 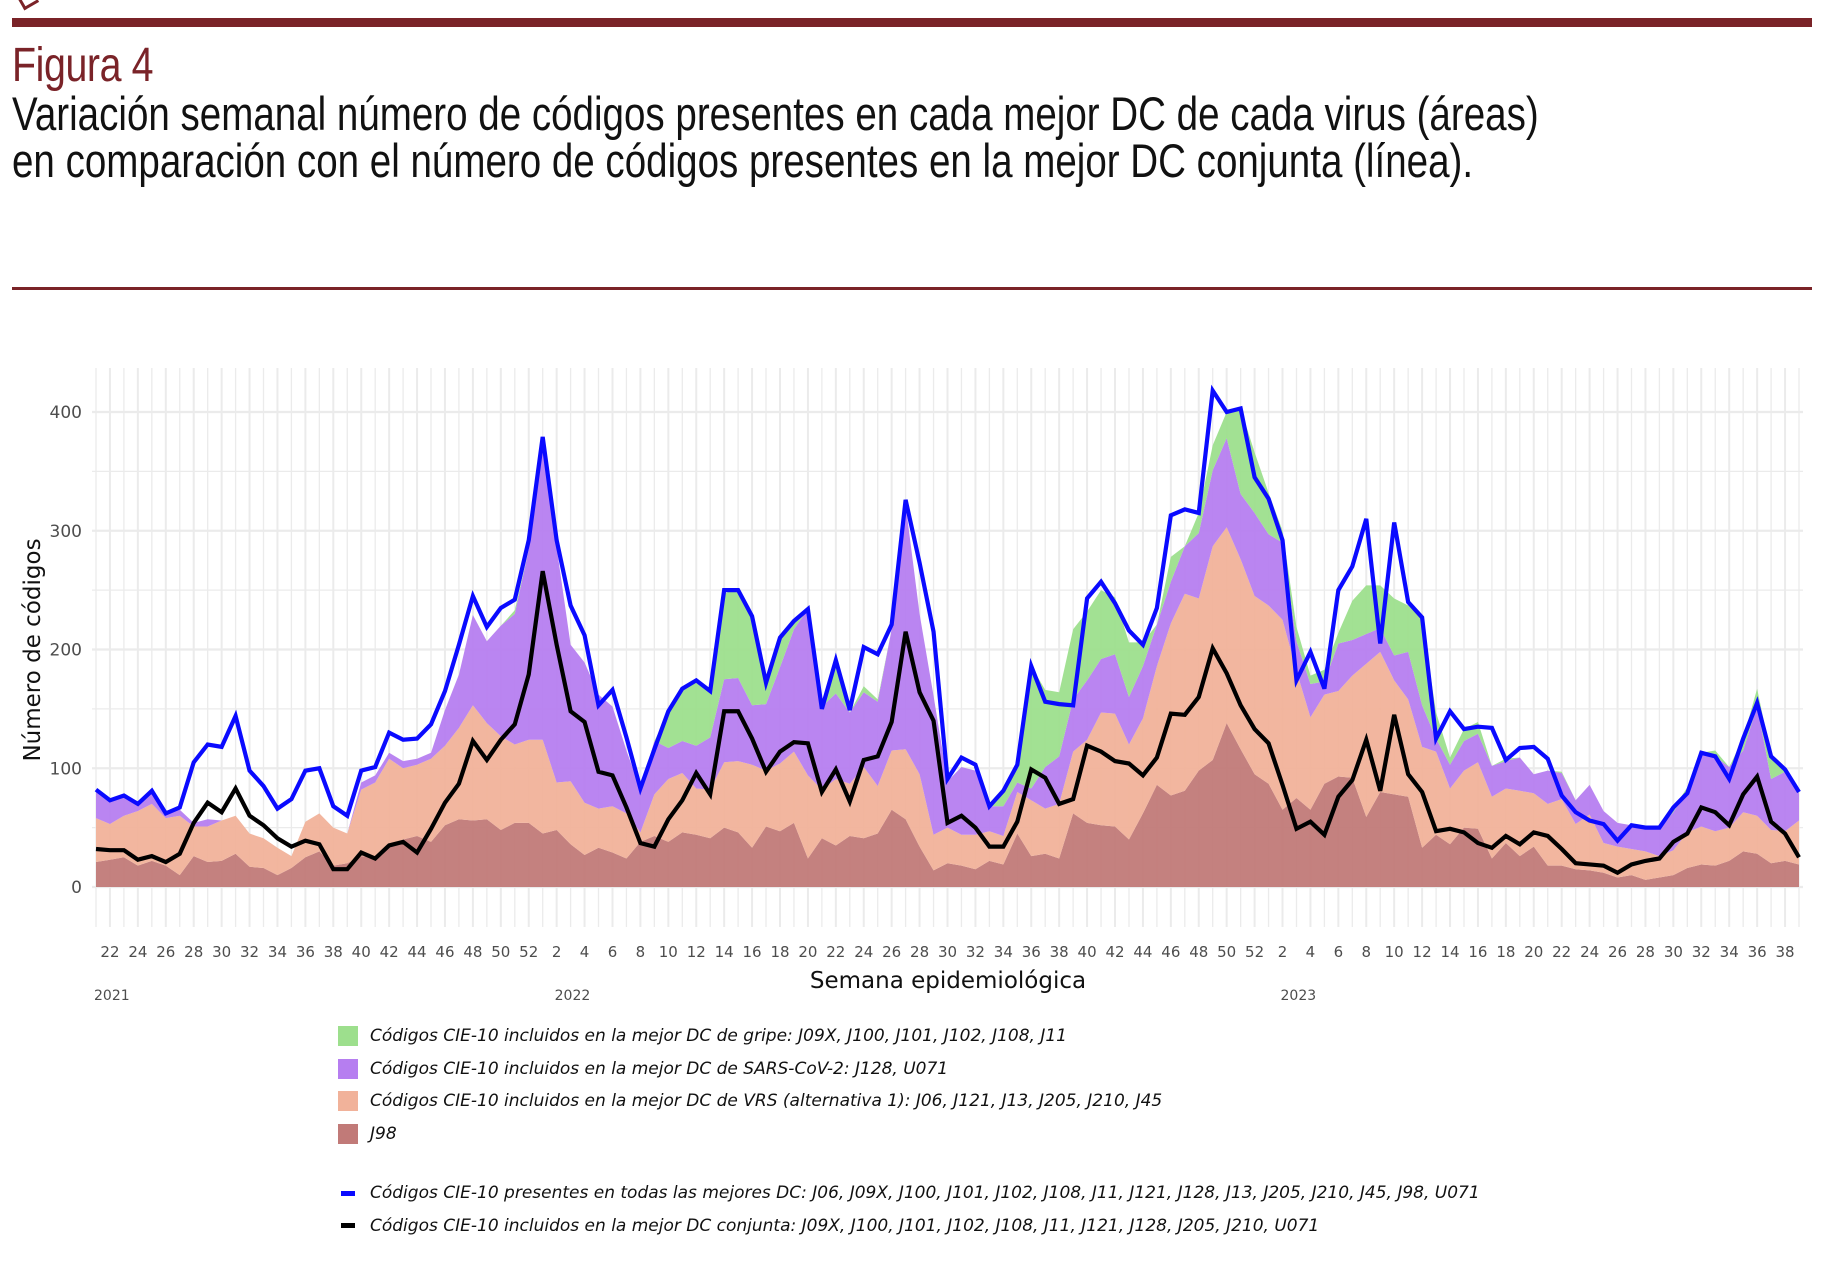 What do you see at coordinates (705, 996) in the screenshot?
I see `year-labels: 2021 2022 2023` at bounding box center [705, 996].